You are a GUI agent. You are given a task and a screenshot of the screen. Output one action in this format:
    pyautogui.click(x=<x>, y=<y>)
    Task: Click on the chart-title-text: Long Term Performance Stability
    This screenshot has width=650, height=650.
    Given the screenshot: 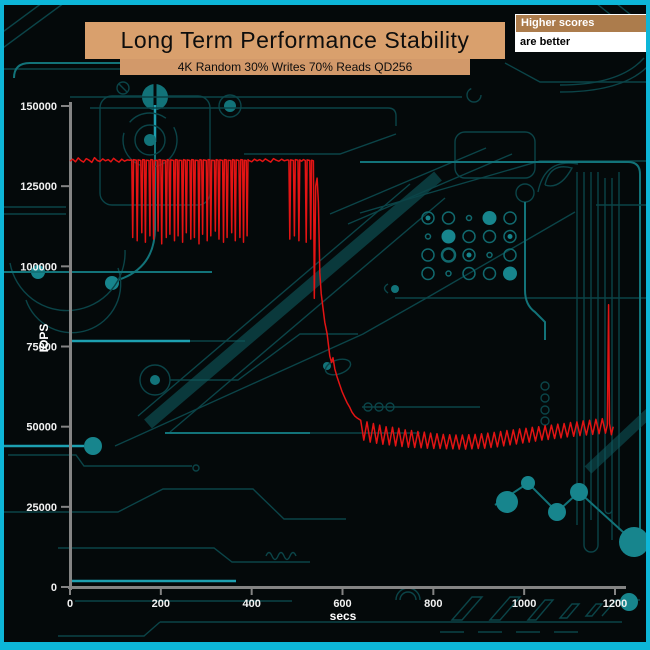 What is the action you would take?
    pyautogui.click(x=295, y=40)
    